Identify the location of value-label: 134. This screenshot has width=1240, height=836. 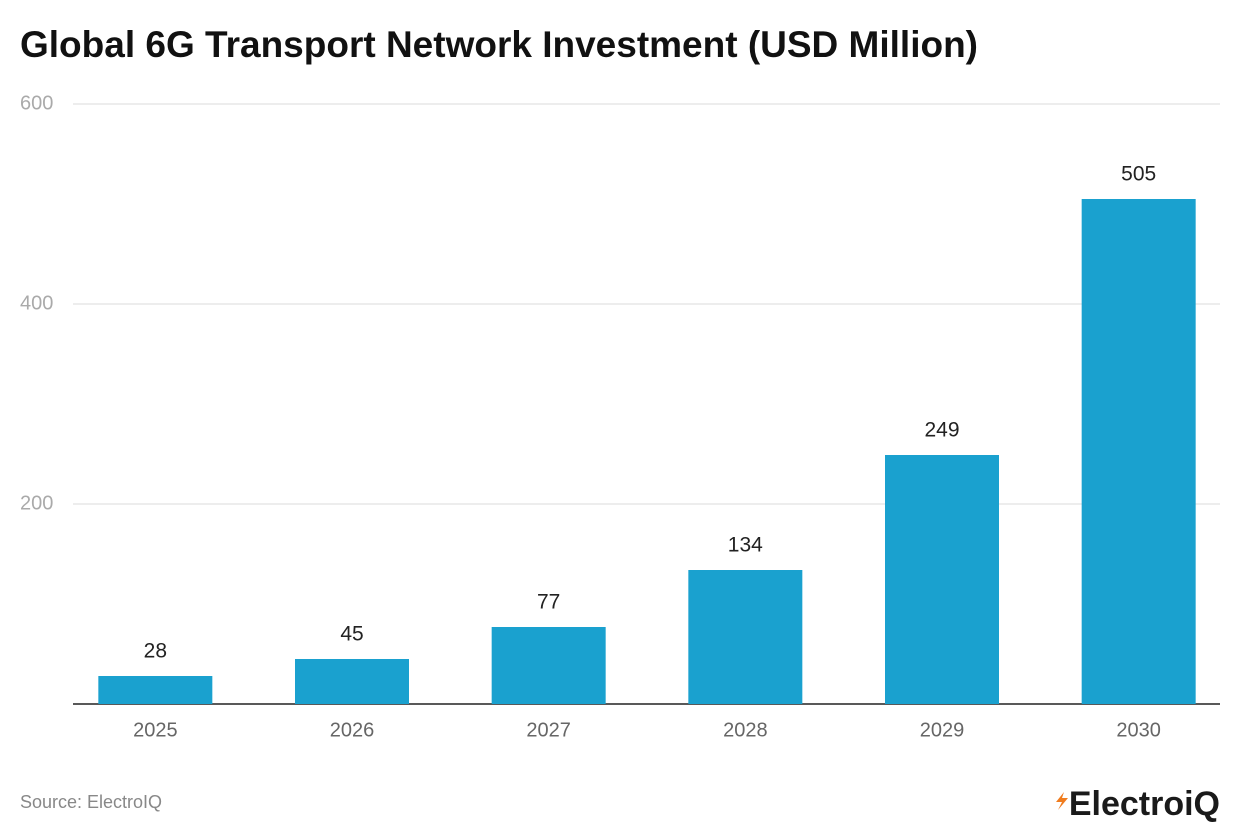
(745, 545).